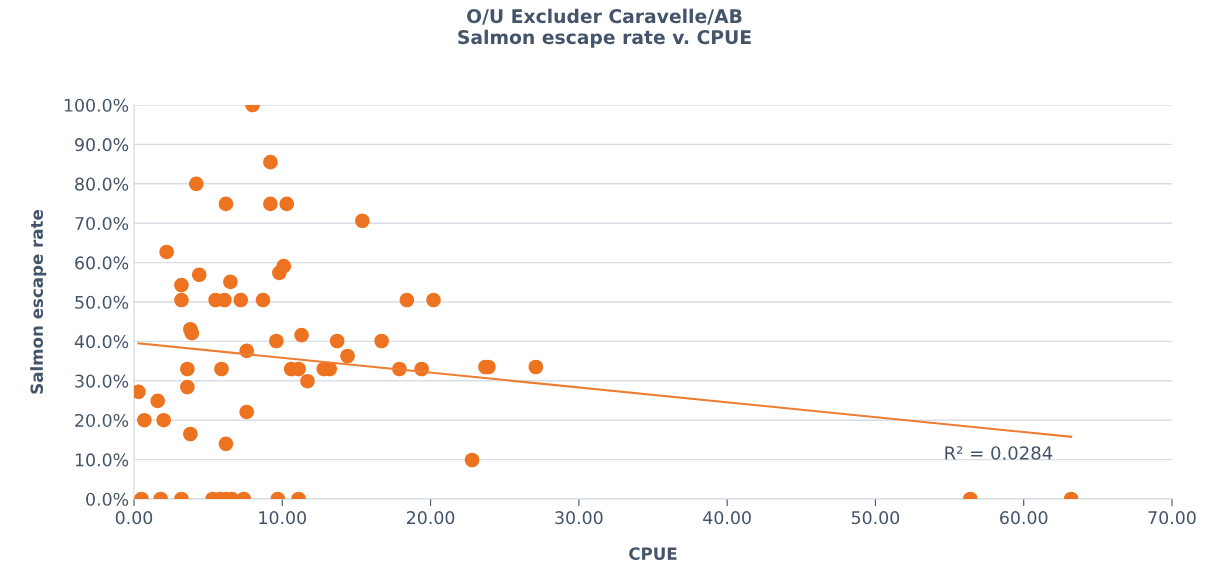 Image resolution: width=1209 pixels, height=579 pixels. I want to click on y-tick-label: 10.0%, so click(102, 460).